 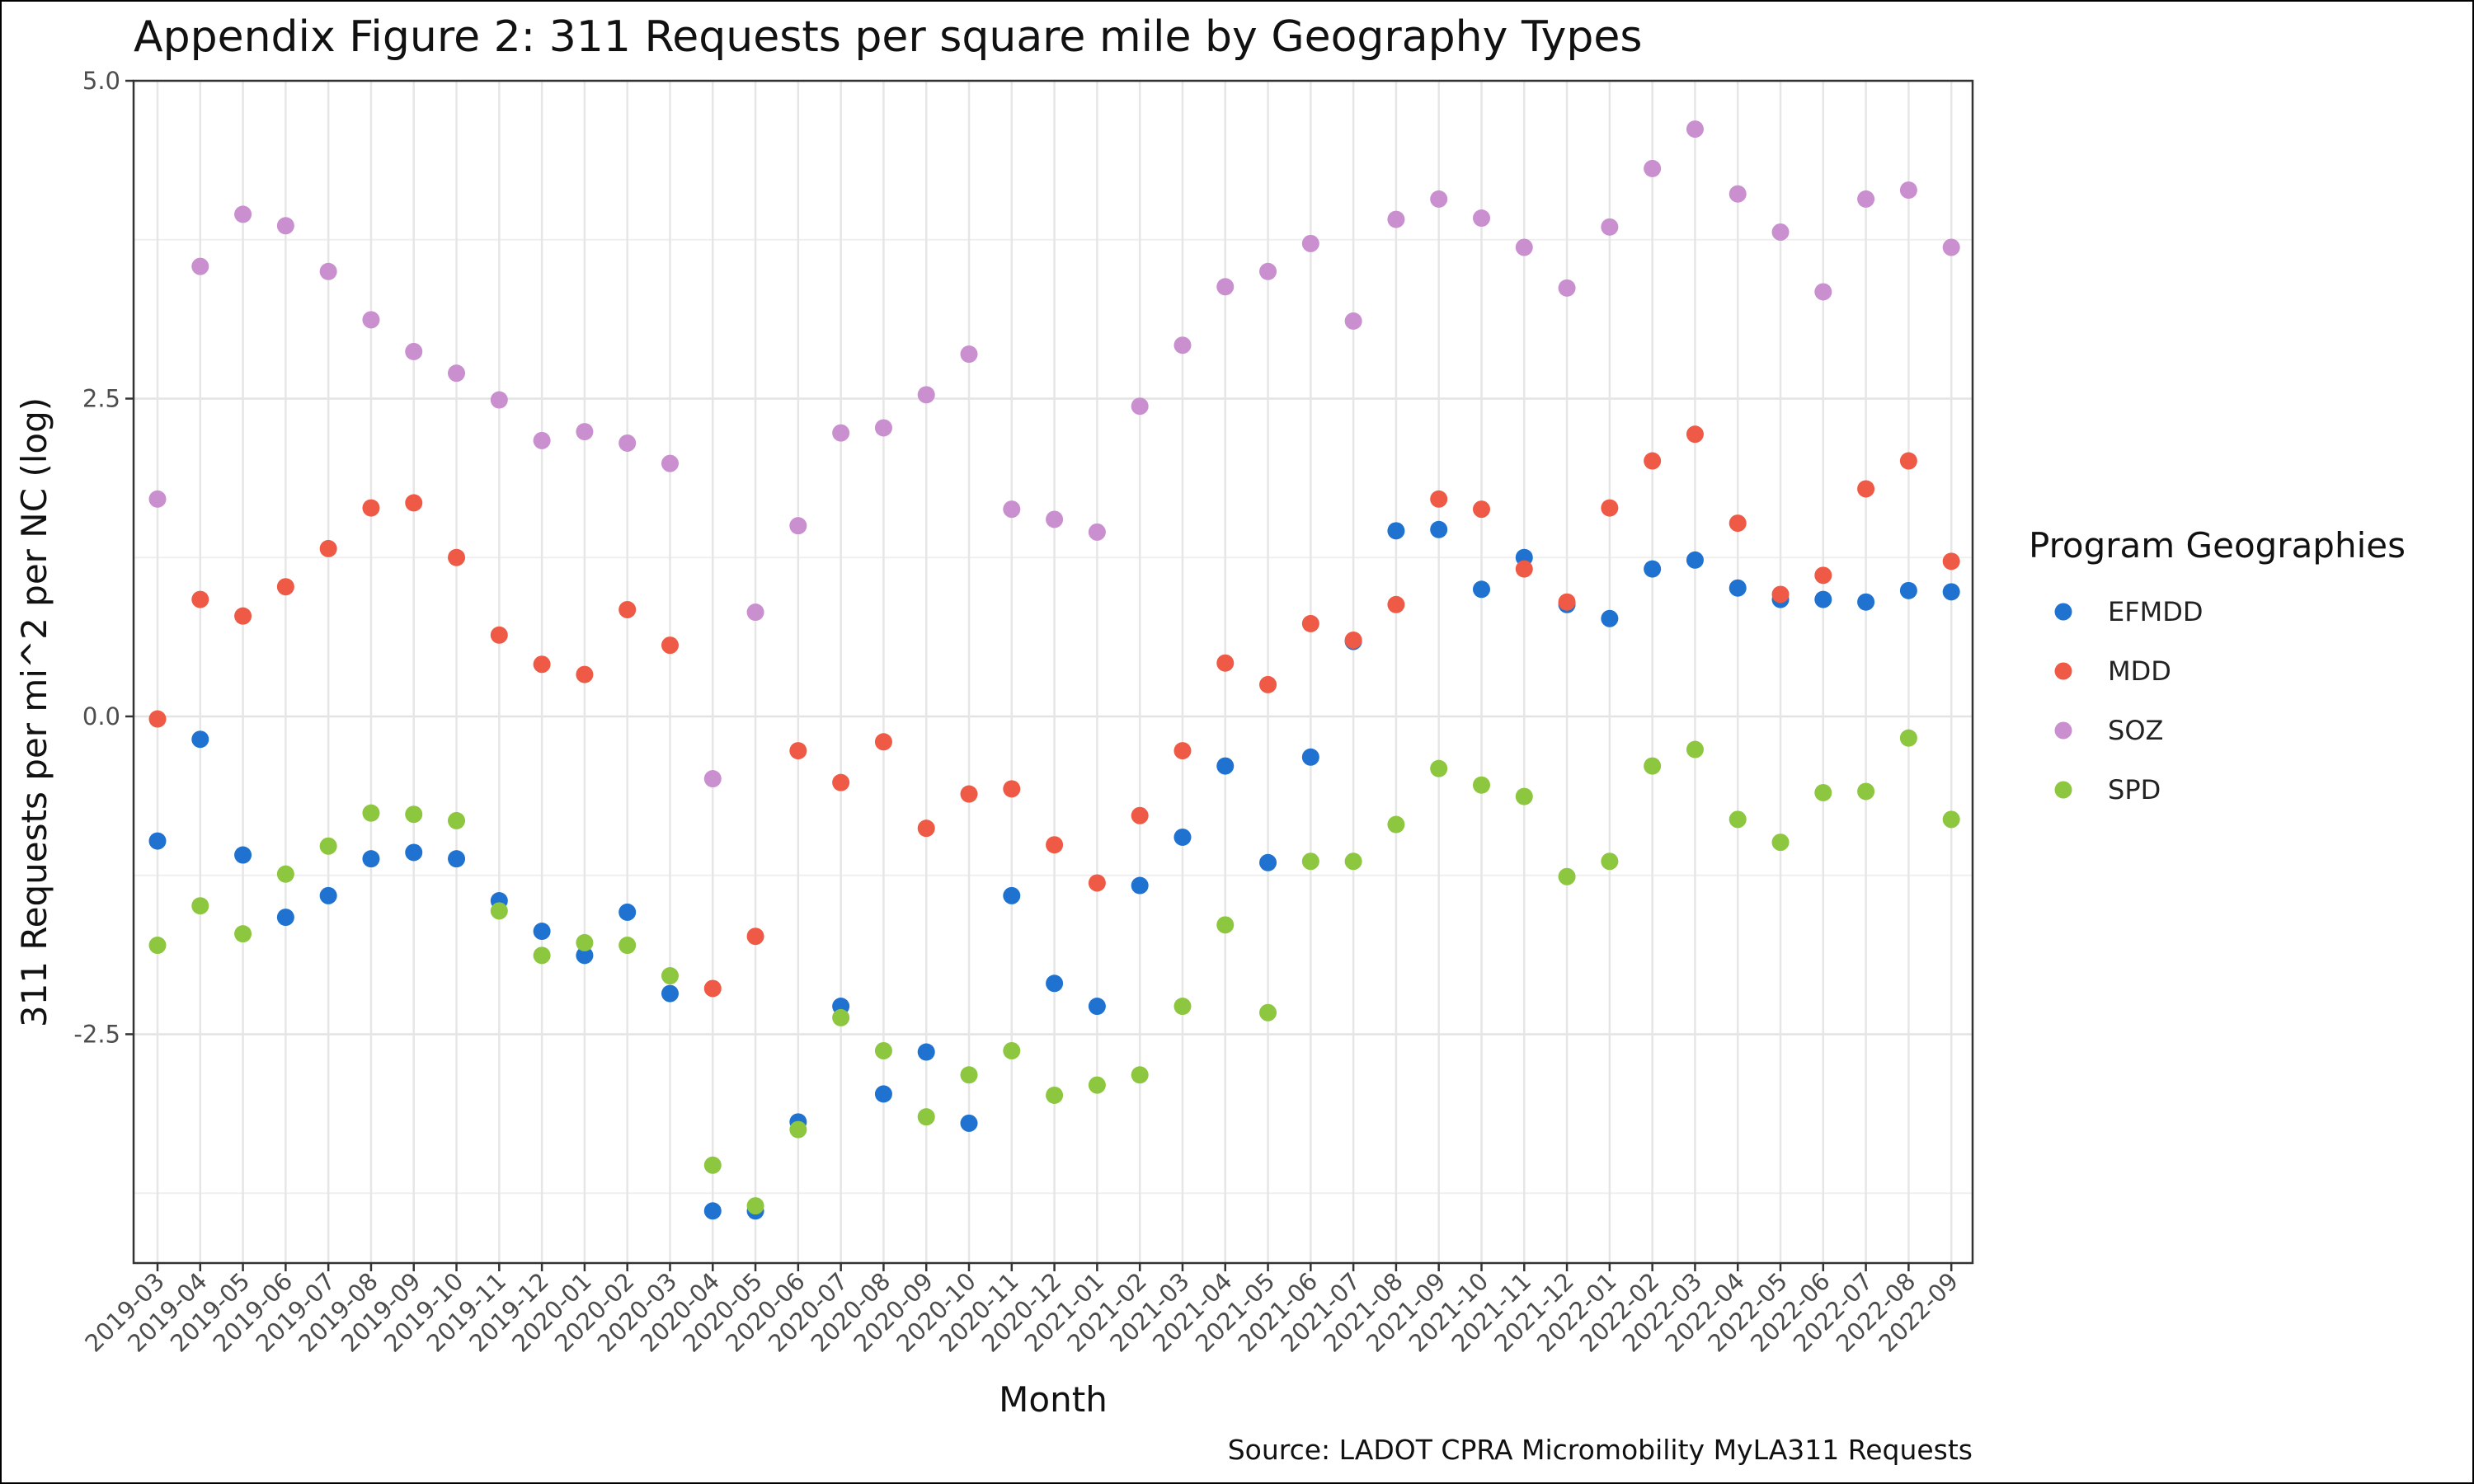 I want to click on legend-label-spd: SPD, so click(x=2134, y=789).